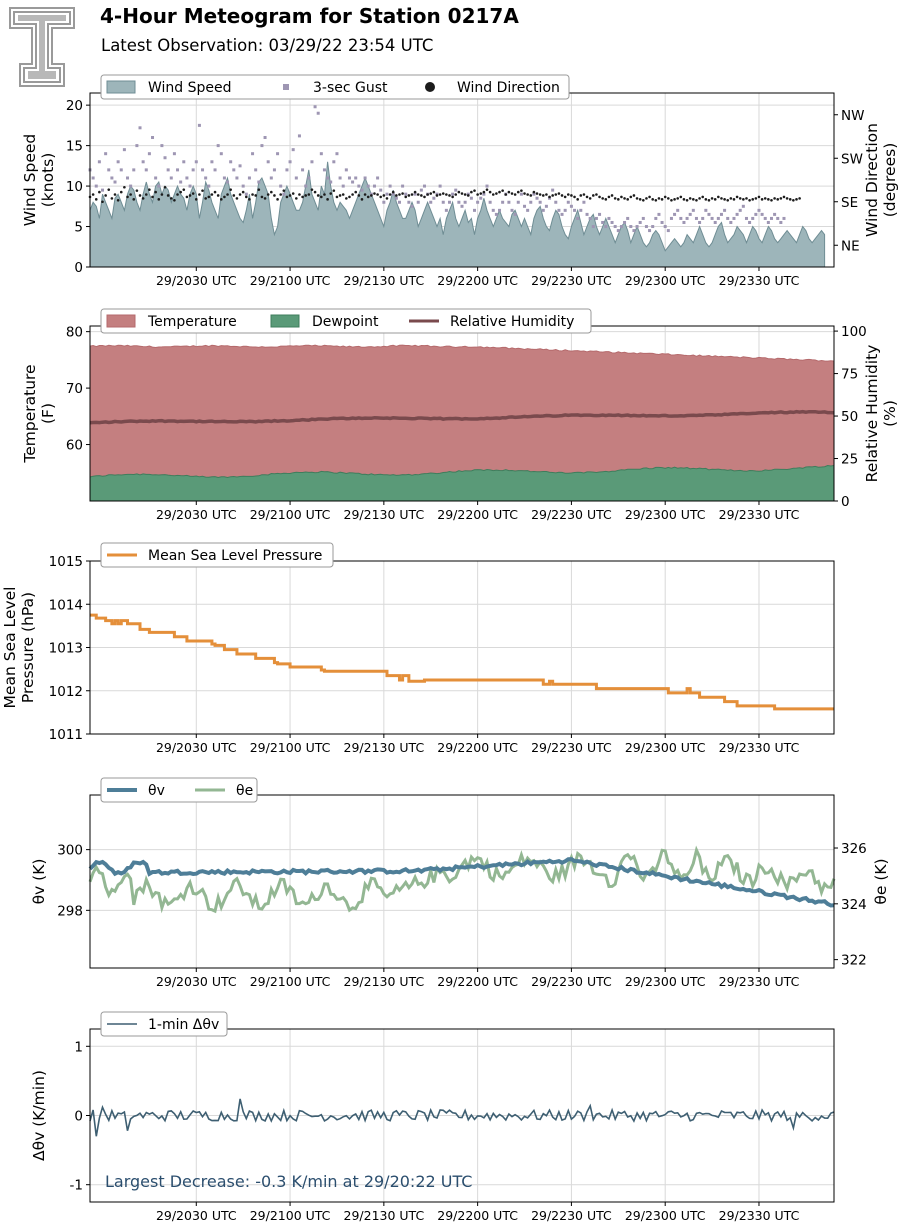 This screenshot has height=1231, width=913. Describe the element at coordinates (196, 514) in the screenshot. I see `x-tick-label: 29/2030 UTC` at that location.